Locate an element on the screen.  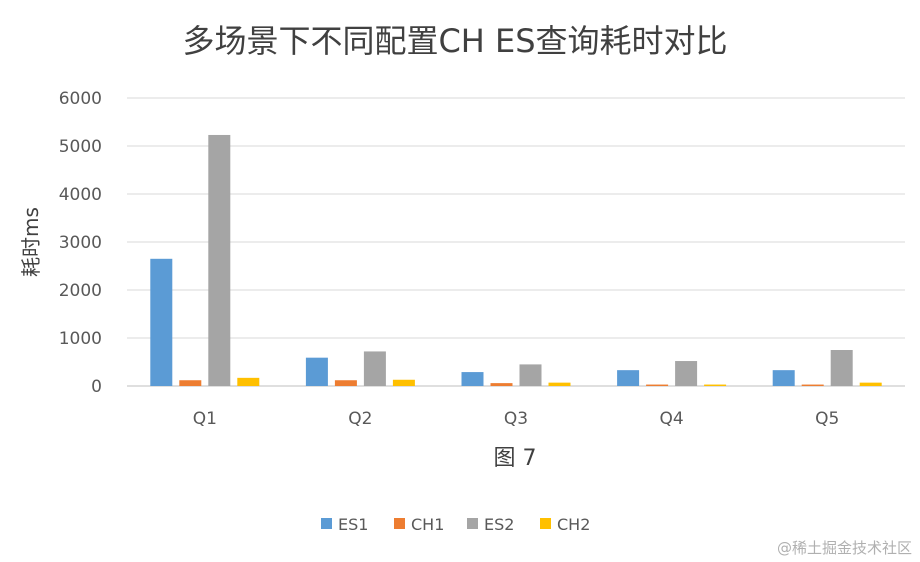
x-tick-label: Q4 is located at coordinates (671, 419).